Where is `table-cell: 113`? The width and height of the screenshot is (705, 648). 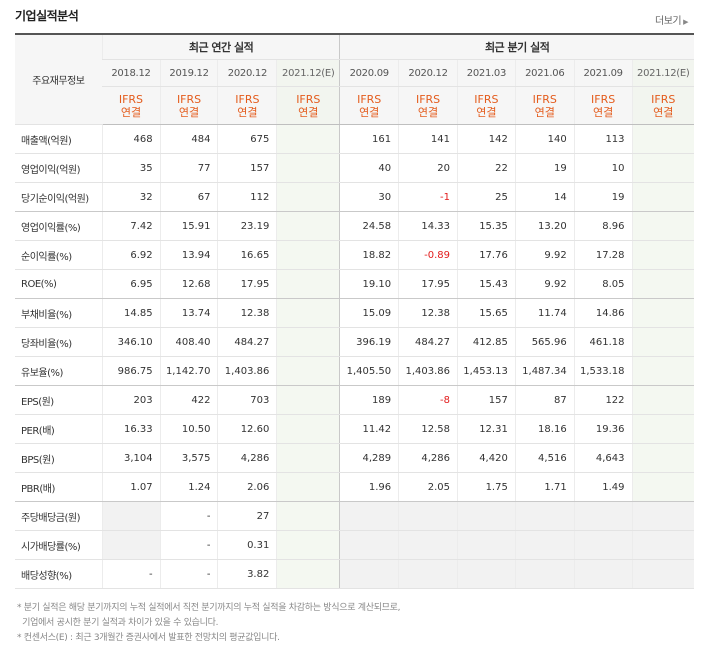
table-cell: 113 is located at coordinates (603, 139).